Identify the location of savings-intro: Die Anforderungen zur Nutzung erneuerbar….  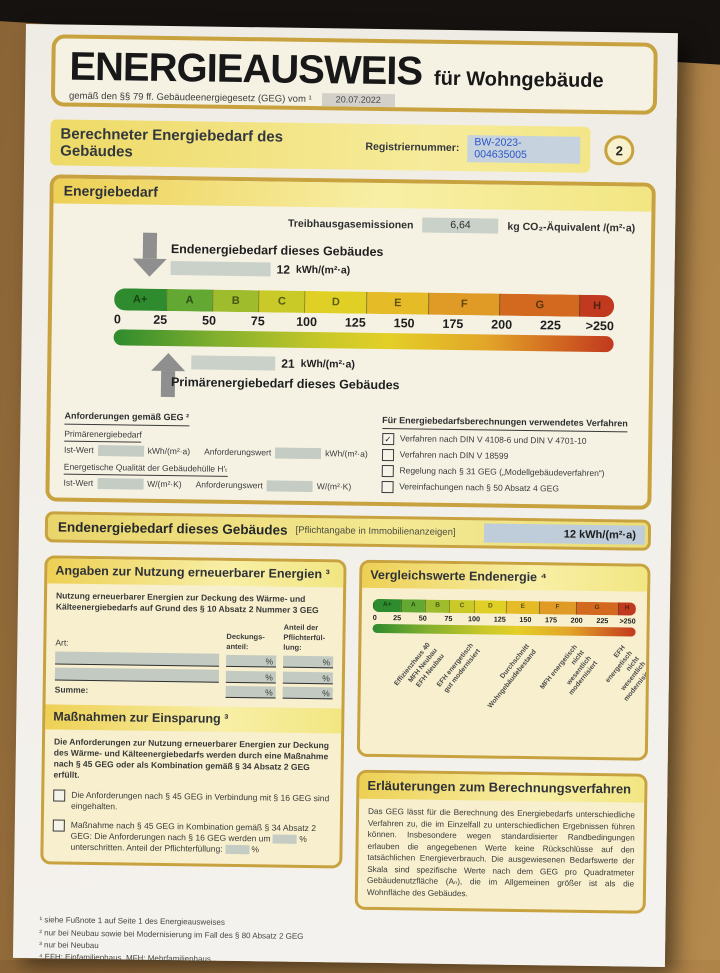
(191, 758).